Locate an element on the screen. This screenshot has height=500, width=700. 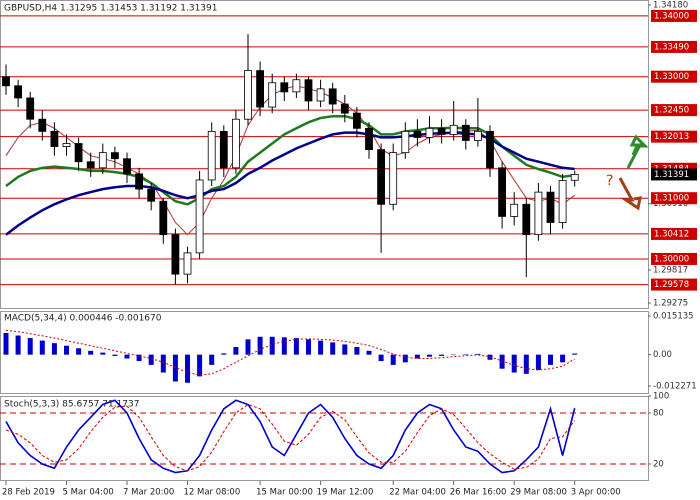
level-label: 1.30412 is located at coordinates (671, 234).